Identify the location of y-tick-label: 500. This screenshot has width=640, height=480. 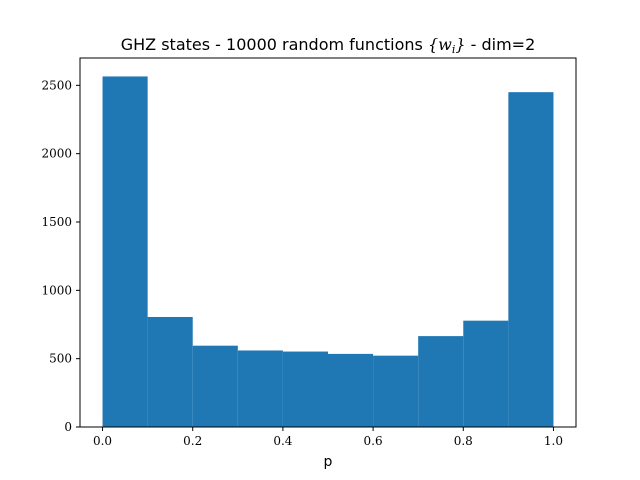
(60, 359).